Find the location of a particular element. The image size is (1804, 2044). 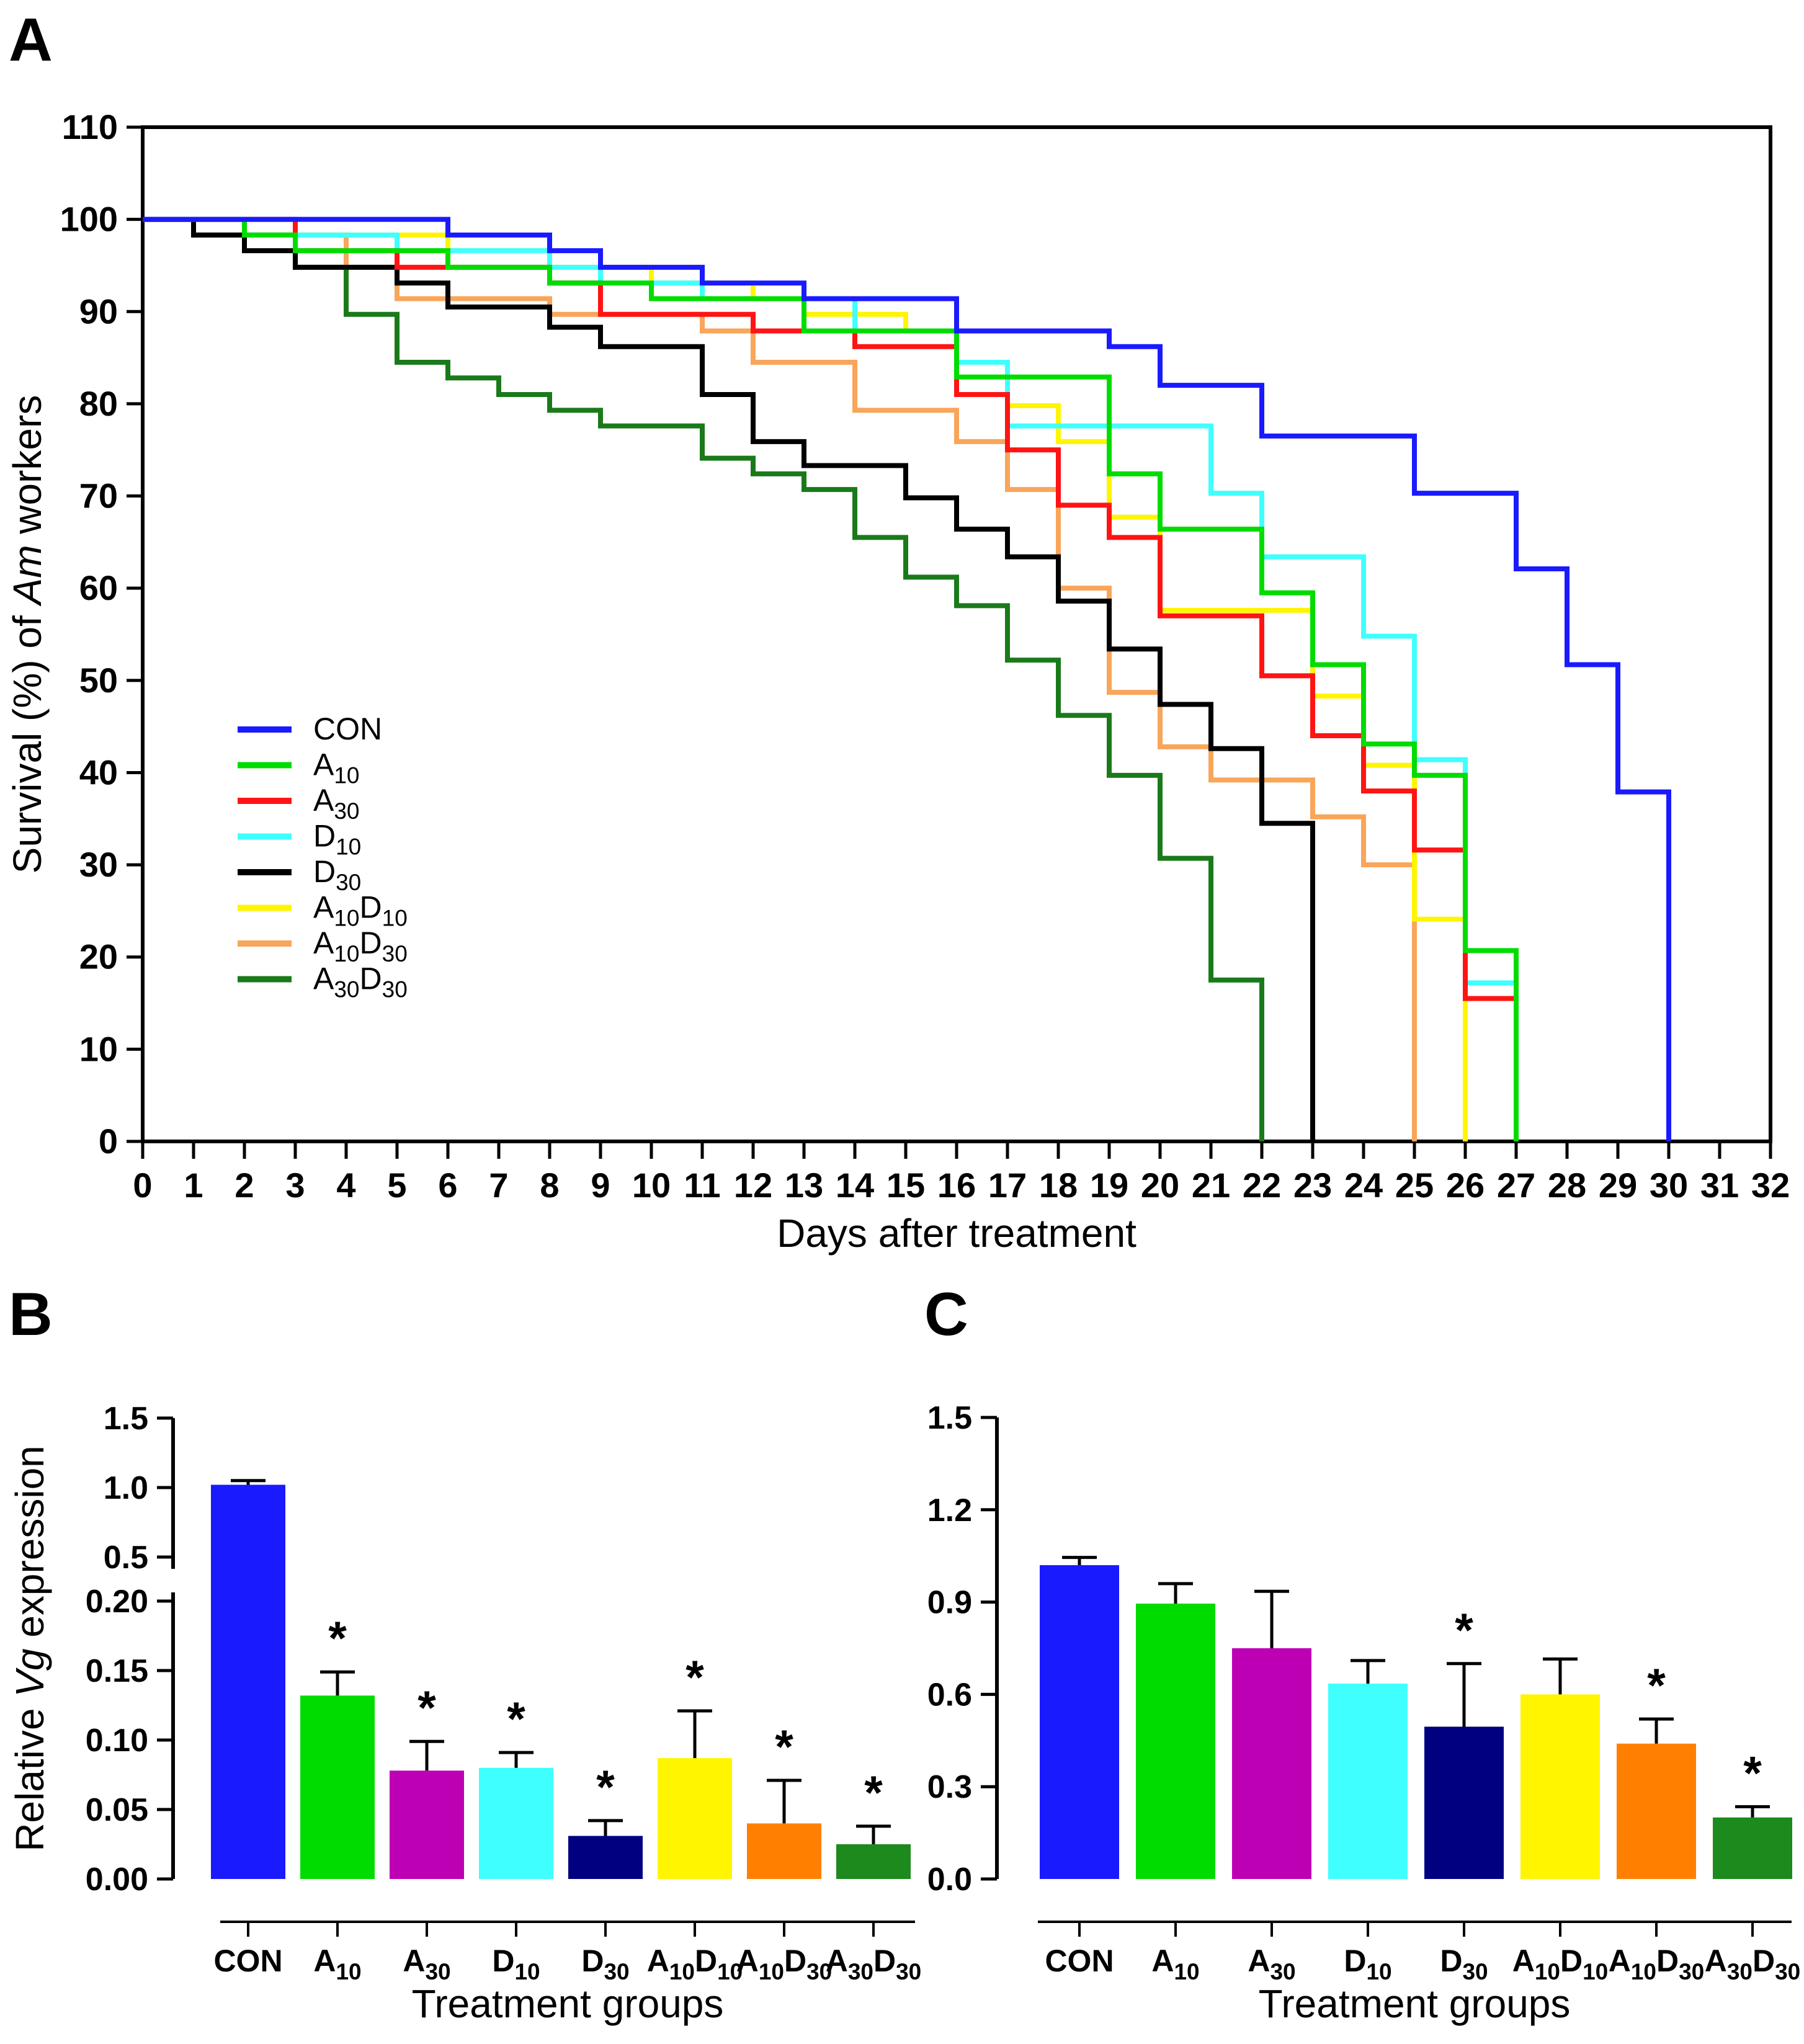

y-axis-tick-label: 110 is located at coordinates (90, 126).